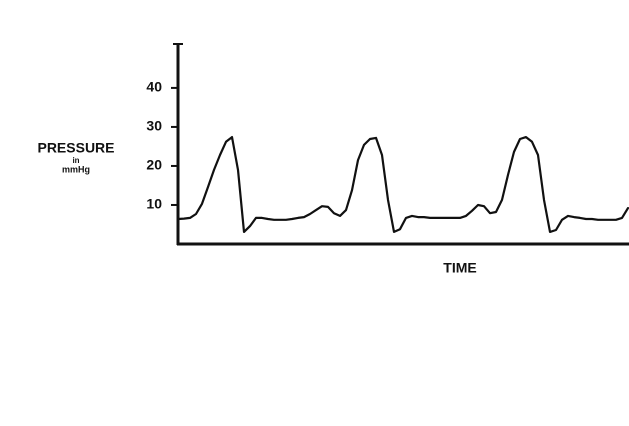  What do you see at coordinates (459, 268) in the screenshot?
I see `x-axis-label: TIME` at bounding box center [459, 268].